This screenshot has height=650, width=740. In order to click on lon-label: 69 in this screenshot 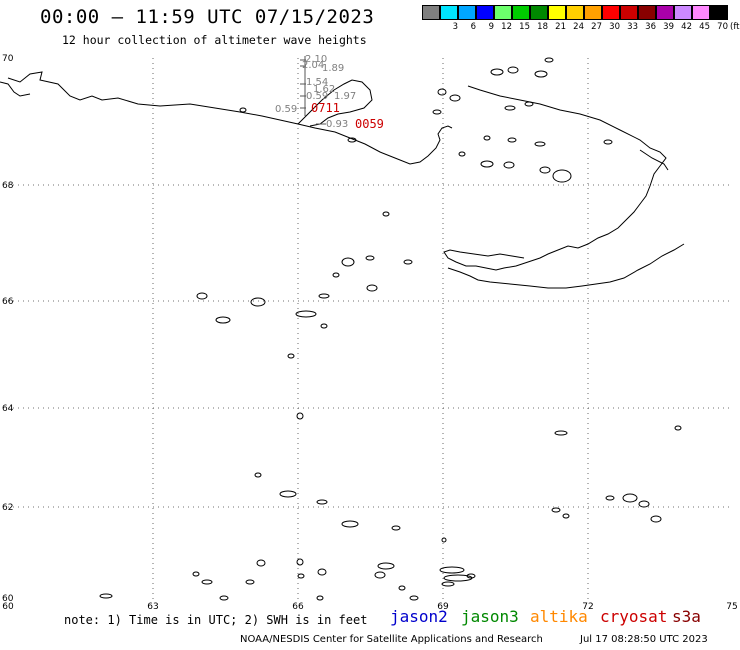, I will do `click(443, 607)`.